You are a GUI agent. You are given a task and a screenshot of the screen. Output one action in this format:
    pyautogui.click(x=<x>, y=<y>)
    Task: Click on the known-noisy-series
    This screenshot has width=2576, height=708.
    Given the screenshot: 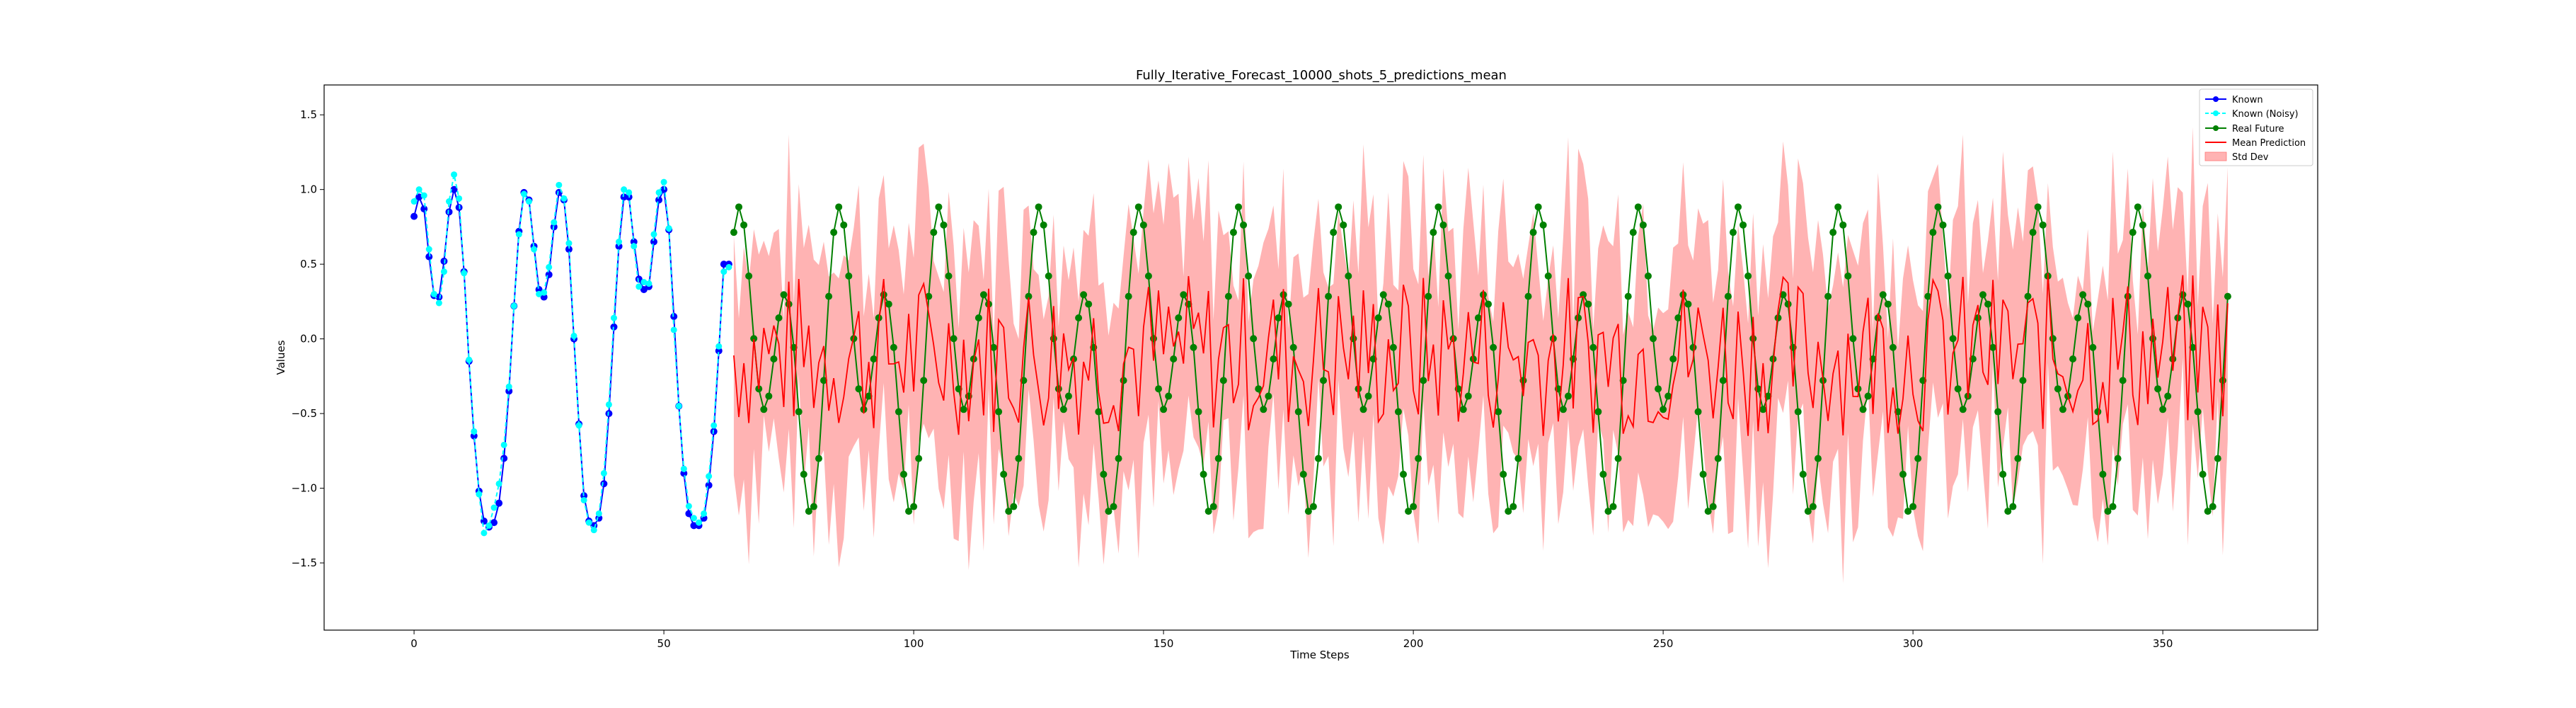 What is the action you would take?
    pyautogui.click(x=571, y=354)
    